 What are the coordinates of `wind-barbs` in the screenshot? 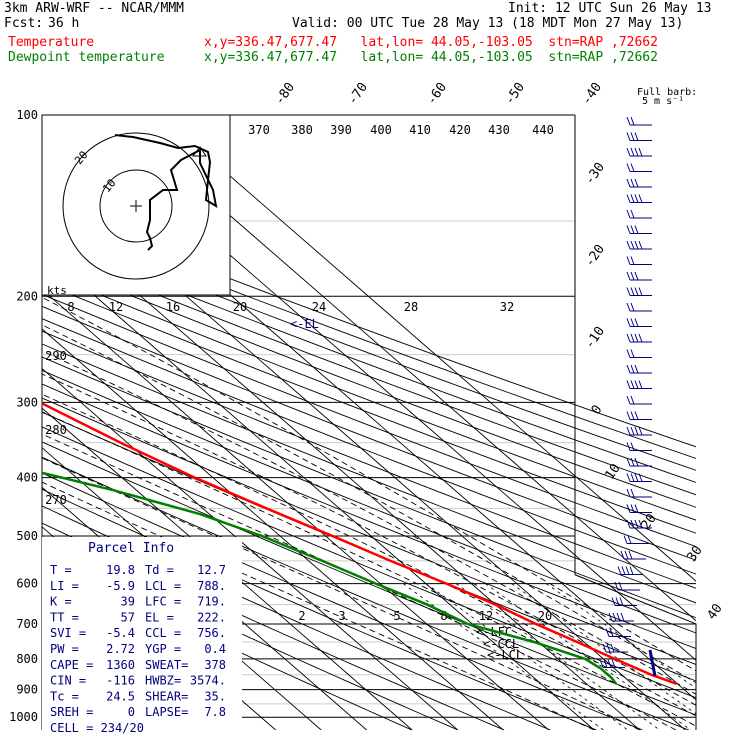 It's located at (628, 396).